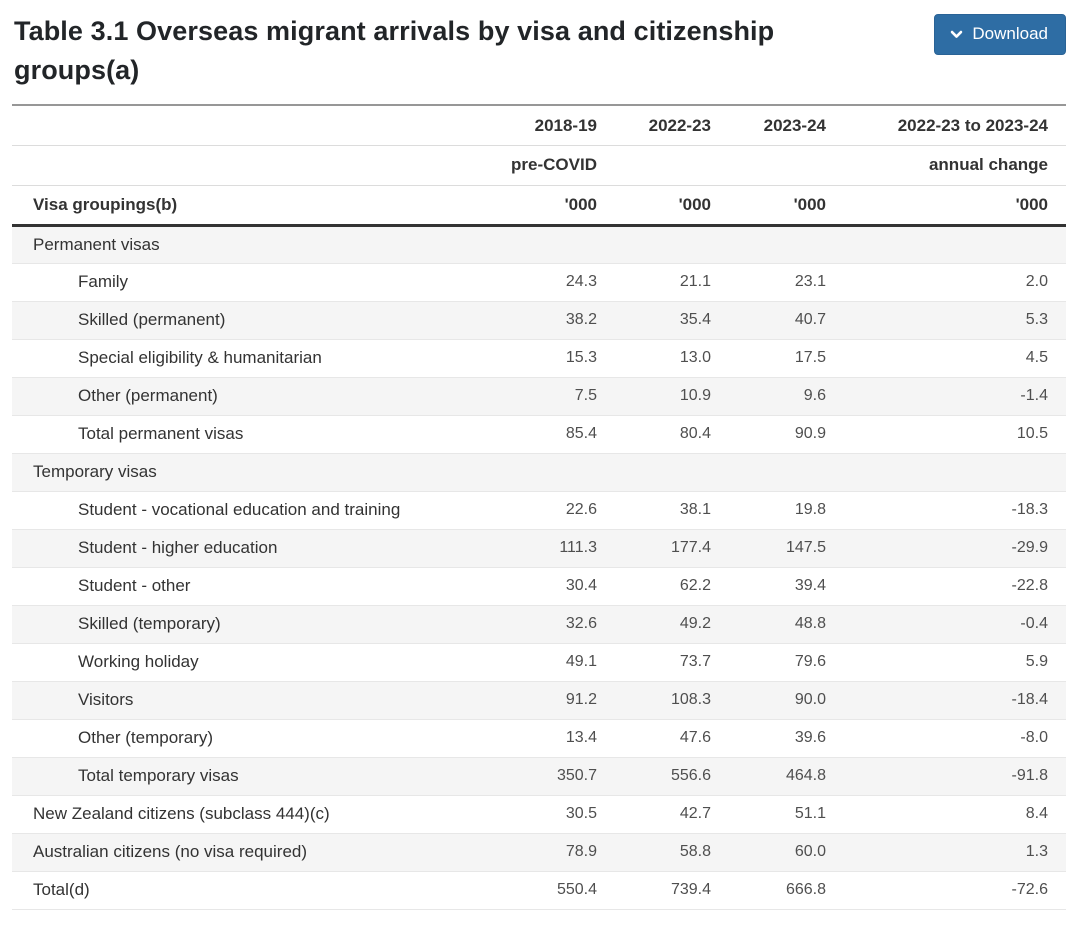  What do you see at coordinates (690, 548) in the screenshot?
I see `row-value: 177.4` at bounding box center [690, 548].